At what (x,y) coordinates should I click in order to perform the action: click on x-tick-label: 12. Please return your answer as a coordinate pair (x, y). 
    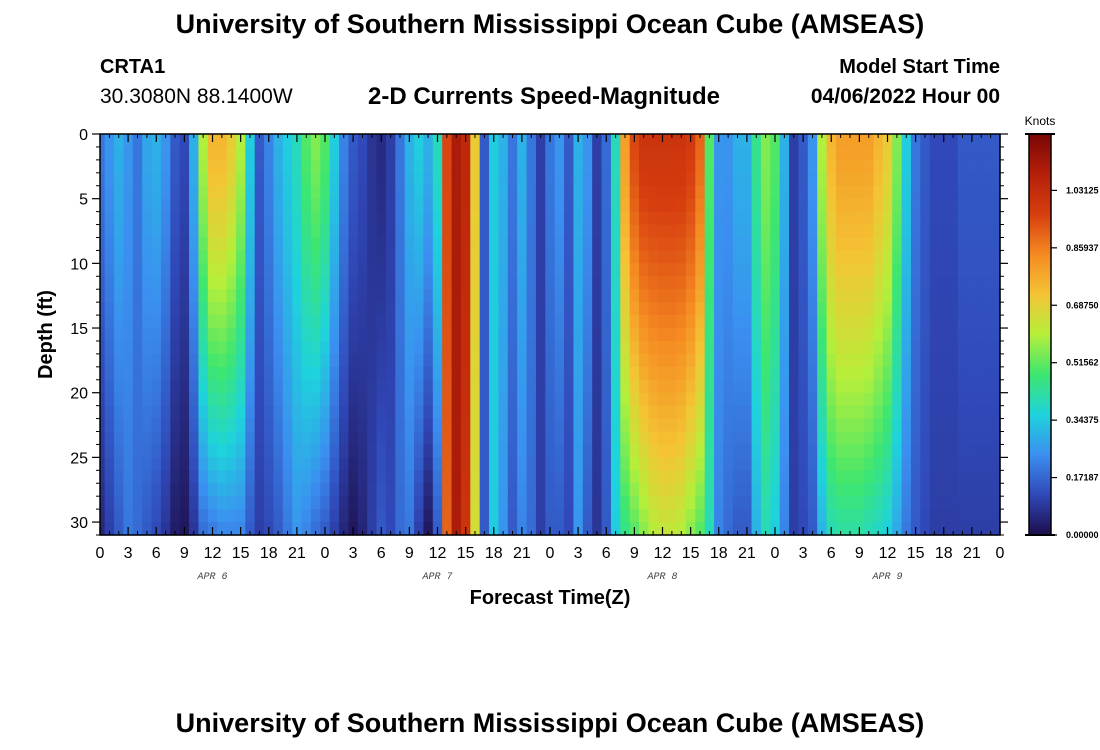
    Looking at the image, I should click on (213, 553).